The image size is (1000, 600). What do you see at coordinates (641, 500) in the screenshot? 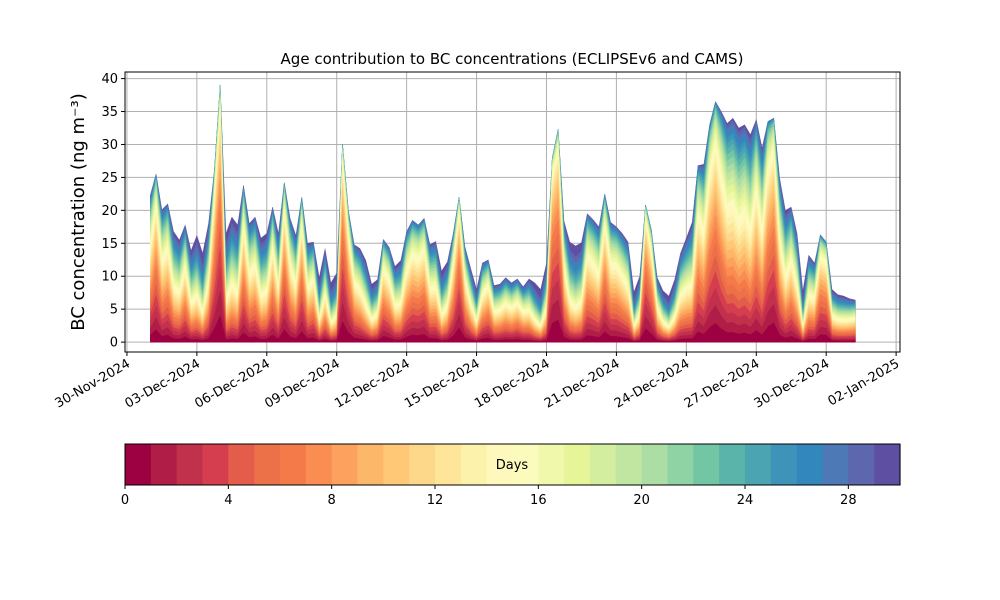
I see `colorbar-tick-label: 20` at bounding box center [641, 500].